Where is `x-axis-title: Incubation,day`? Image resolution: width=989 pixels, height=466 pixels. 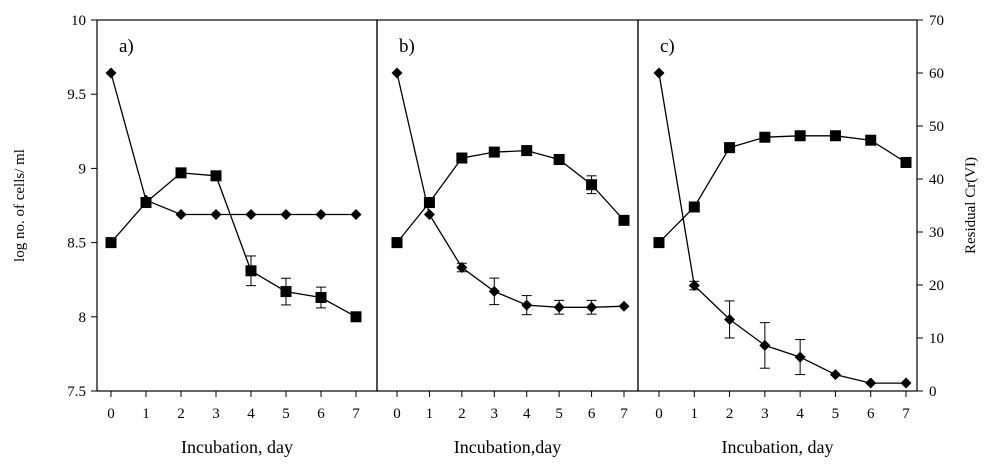 x-axis-title: Incubation,day is located at coordinates (507, 447).